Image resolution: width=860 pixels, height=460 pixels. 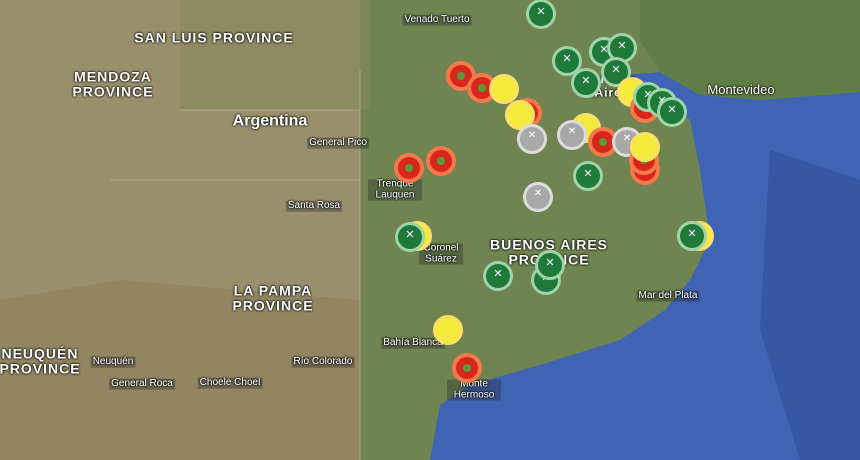 I want to click on label-la-pampa: LA PAMPA PROVINCE, so click(x=273, y=297).